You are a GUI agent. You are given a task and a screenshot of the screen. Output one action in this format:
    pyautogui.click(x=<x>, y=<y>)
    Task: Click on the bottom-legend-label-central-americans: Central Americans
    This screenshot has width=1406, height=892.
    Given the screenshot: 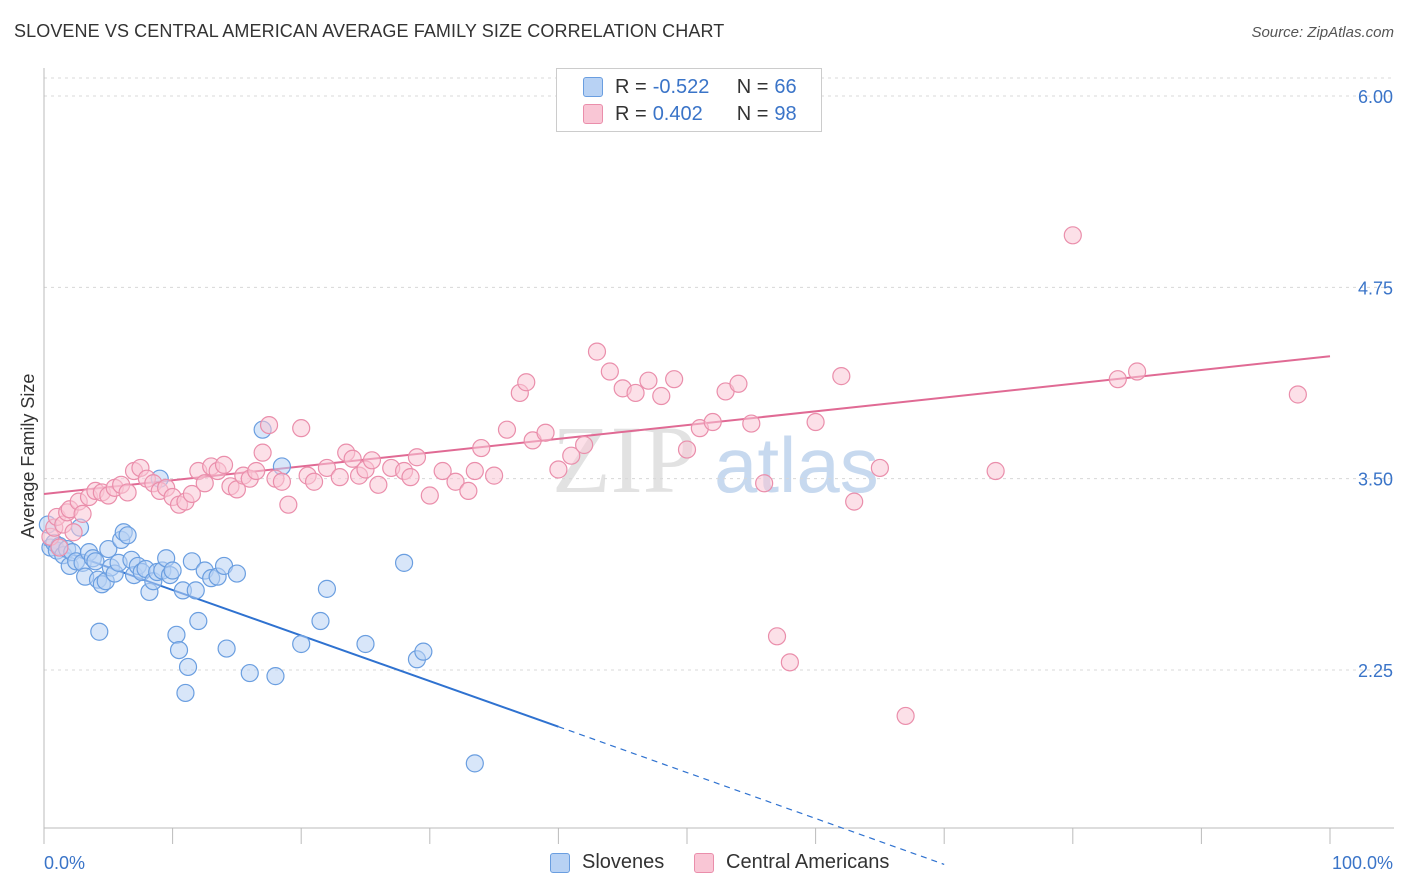 What is the action you would take?
    pyautogui.click(x=808, y=862)
    